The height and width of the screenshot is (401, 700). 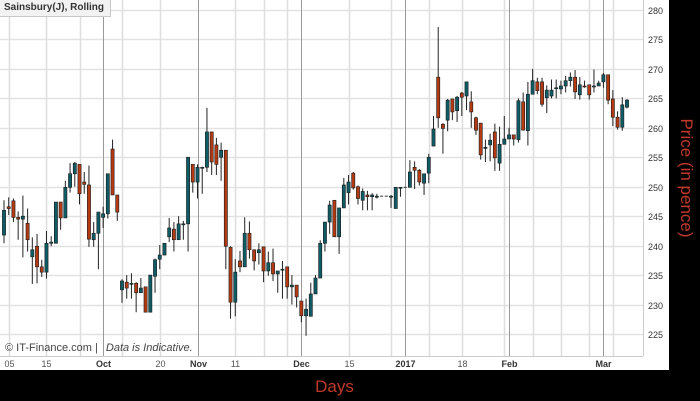 What do you see at coordinates (462, 364) in the screenshot?
I see `x-tick-label: 18` at bounding box center [462, 364].